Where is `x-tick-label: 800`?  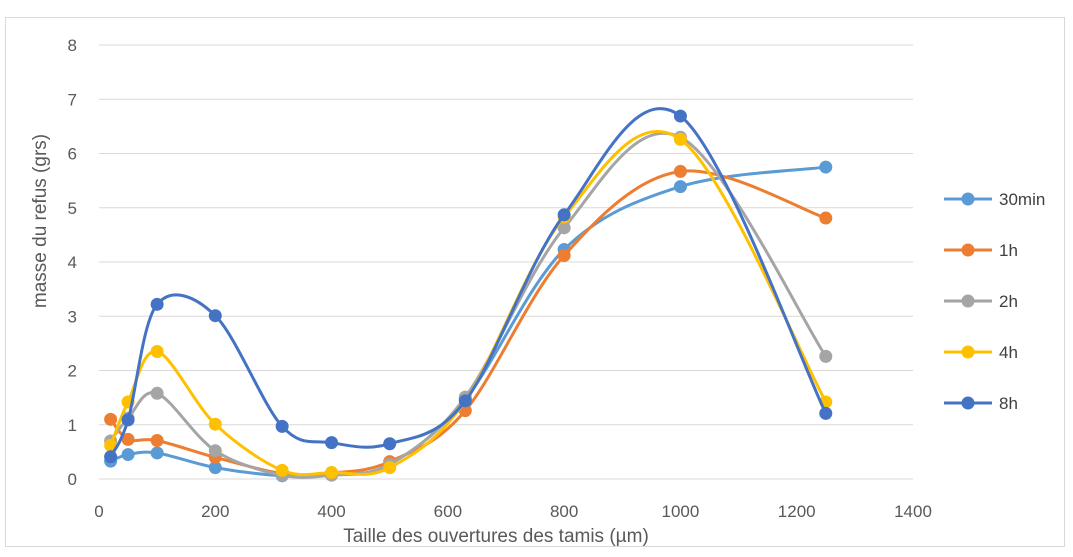 x-tick-label: 800 is located at coordinates (564, 511).